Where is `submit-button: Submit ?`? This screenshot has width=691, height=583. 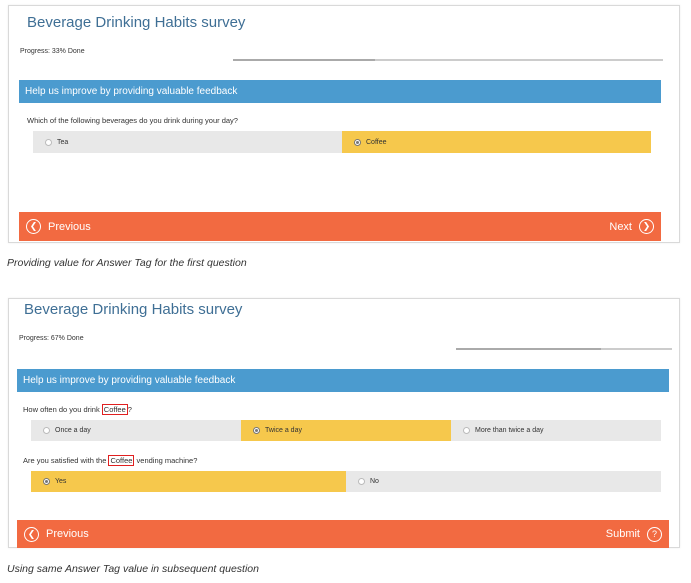 submit-button: Submit ? is located at coordinates (633, 534).